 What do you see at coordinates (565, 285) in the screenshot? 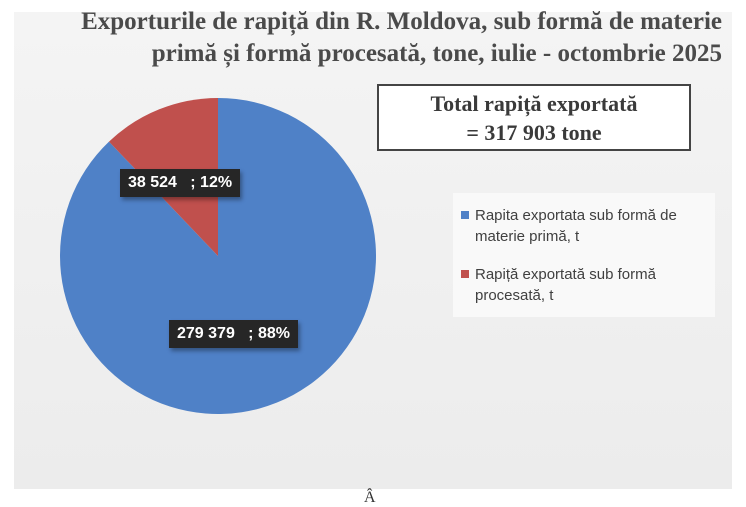
I see `legend-label-procesata: Rapiță exportată sub formă procesată, t` at bounding box center [565, 285].